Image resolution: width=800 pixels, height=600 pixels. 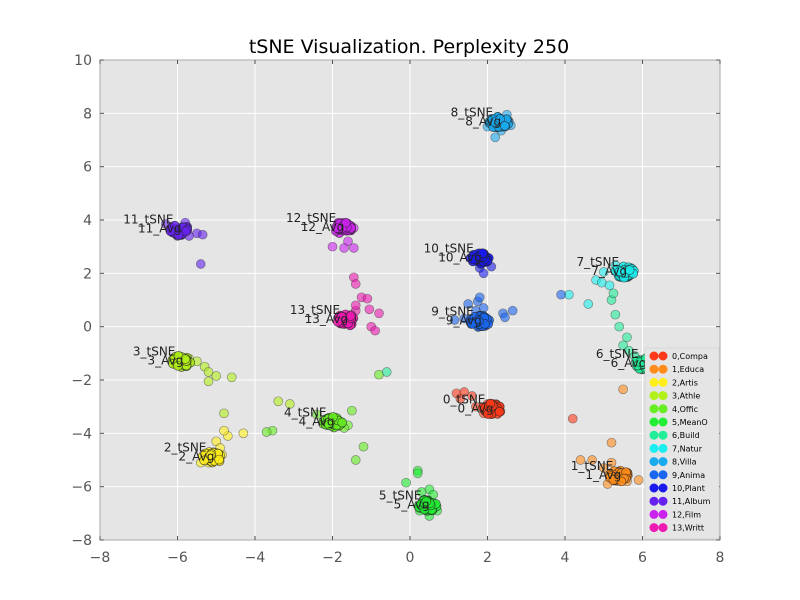 I want to click on x-tick-label: −4, so click(x=255, y=558).